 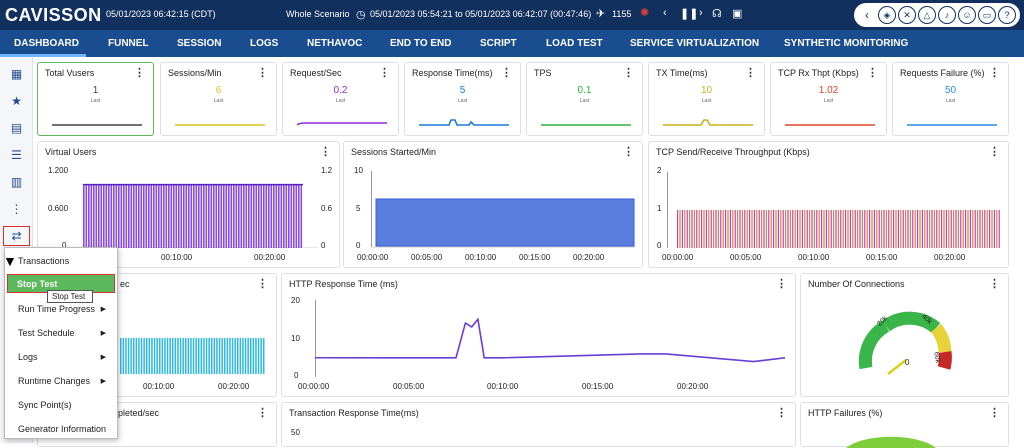 I want to click on star-icon: ★, so click(x=16, y=100).